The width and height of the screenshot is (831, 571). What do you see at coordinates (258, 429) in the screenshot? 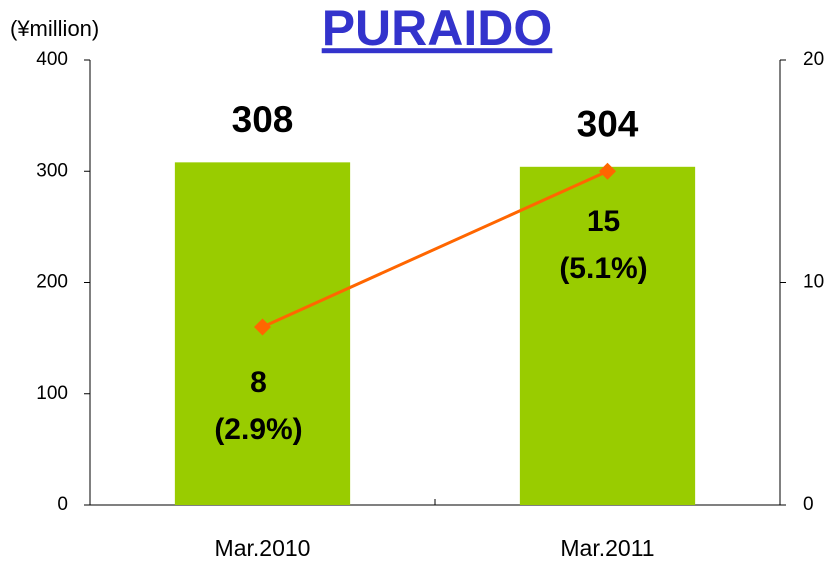
I see `annotation: (2.9%)` at bounding box center [258, 429].